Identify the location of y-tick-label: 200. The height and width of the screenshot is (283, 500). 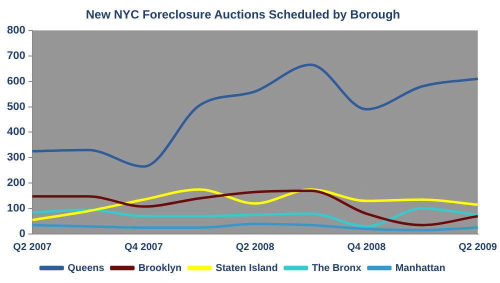
(16, 183).